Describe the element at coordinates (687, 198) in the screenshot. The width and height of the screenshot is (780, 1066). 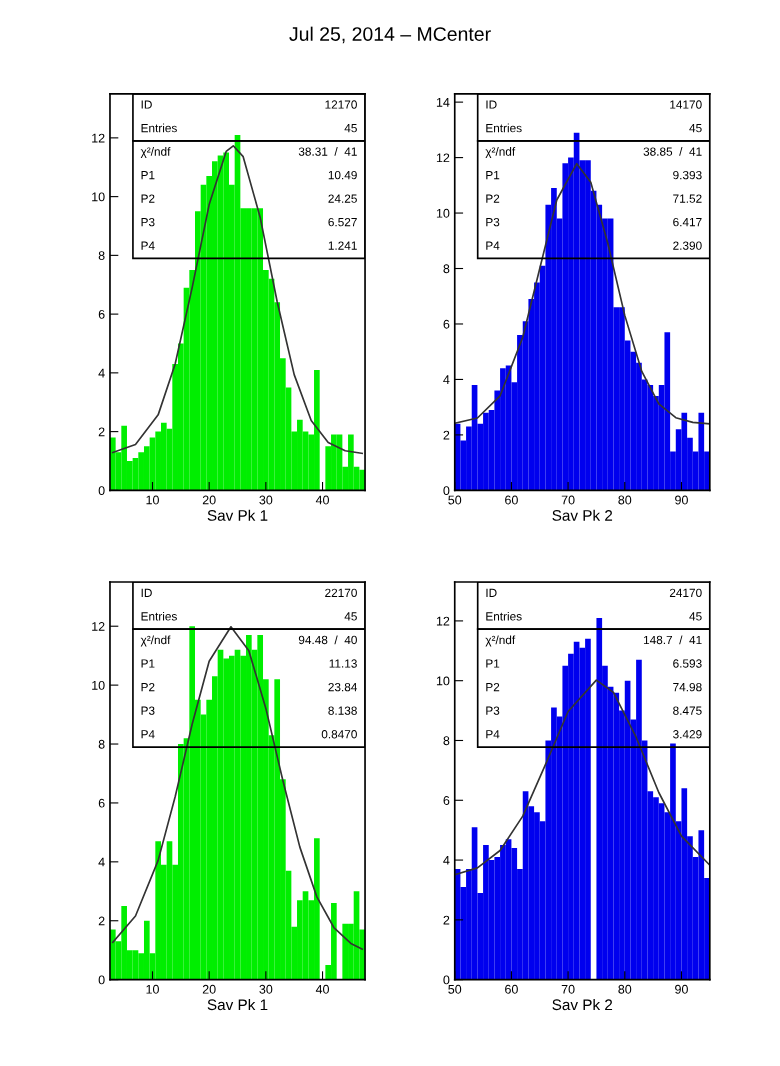
I see `annotation: 71.52` at that location.